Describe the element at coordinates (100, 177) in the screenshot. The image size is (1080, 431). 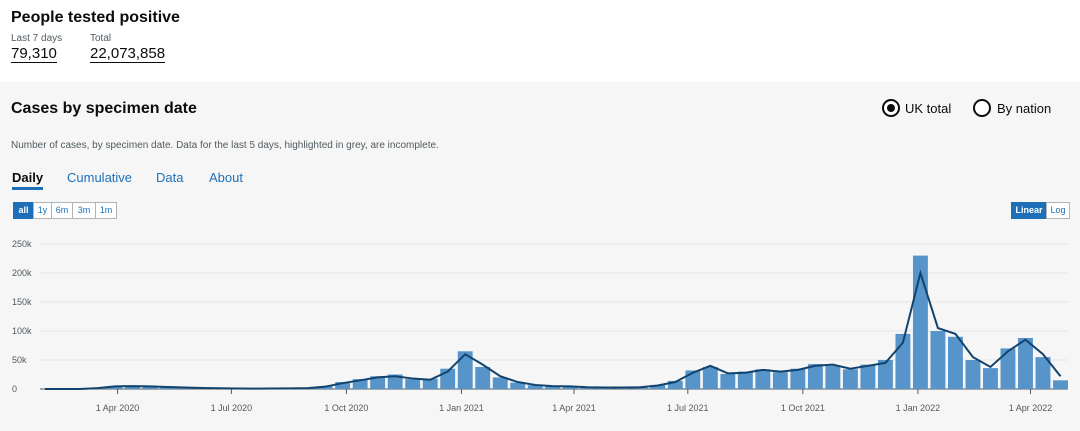
I see `tab: Cumulative` at that location.